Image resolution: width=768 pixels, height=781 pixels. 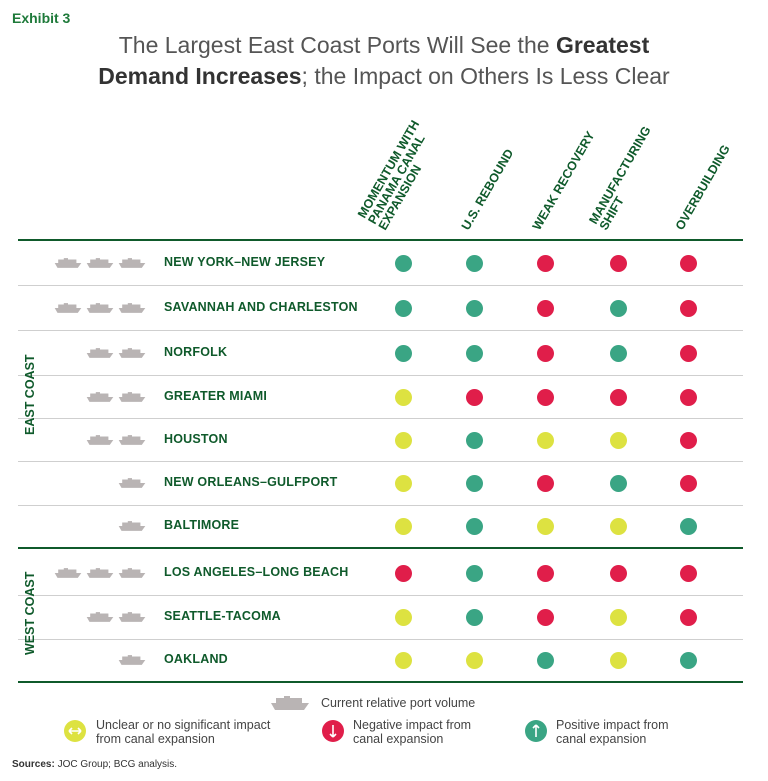 What do you see at coordinates (216, 396) in the screenshot?
I see `port-name: GREATER MIAMI` at bounding box center [216, 396].